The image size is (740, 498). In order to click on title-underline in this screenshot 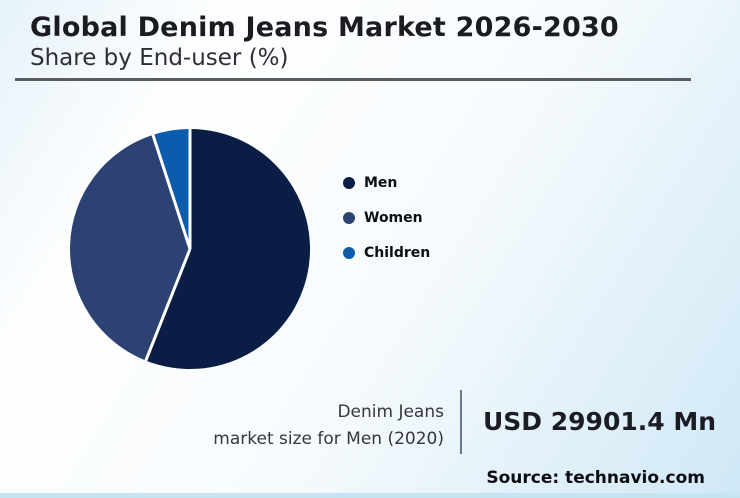, I will do `click(353, 79)`.